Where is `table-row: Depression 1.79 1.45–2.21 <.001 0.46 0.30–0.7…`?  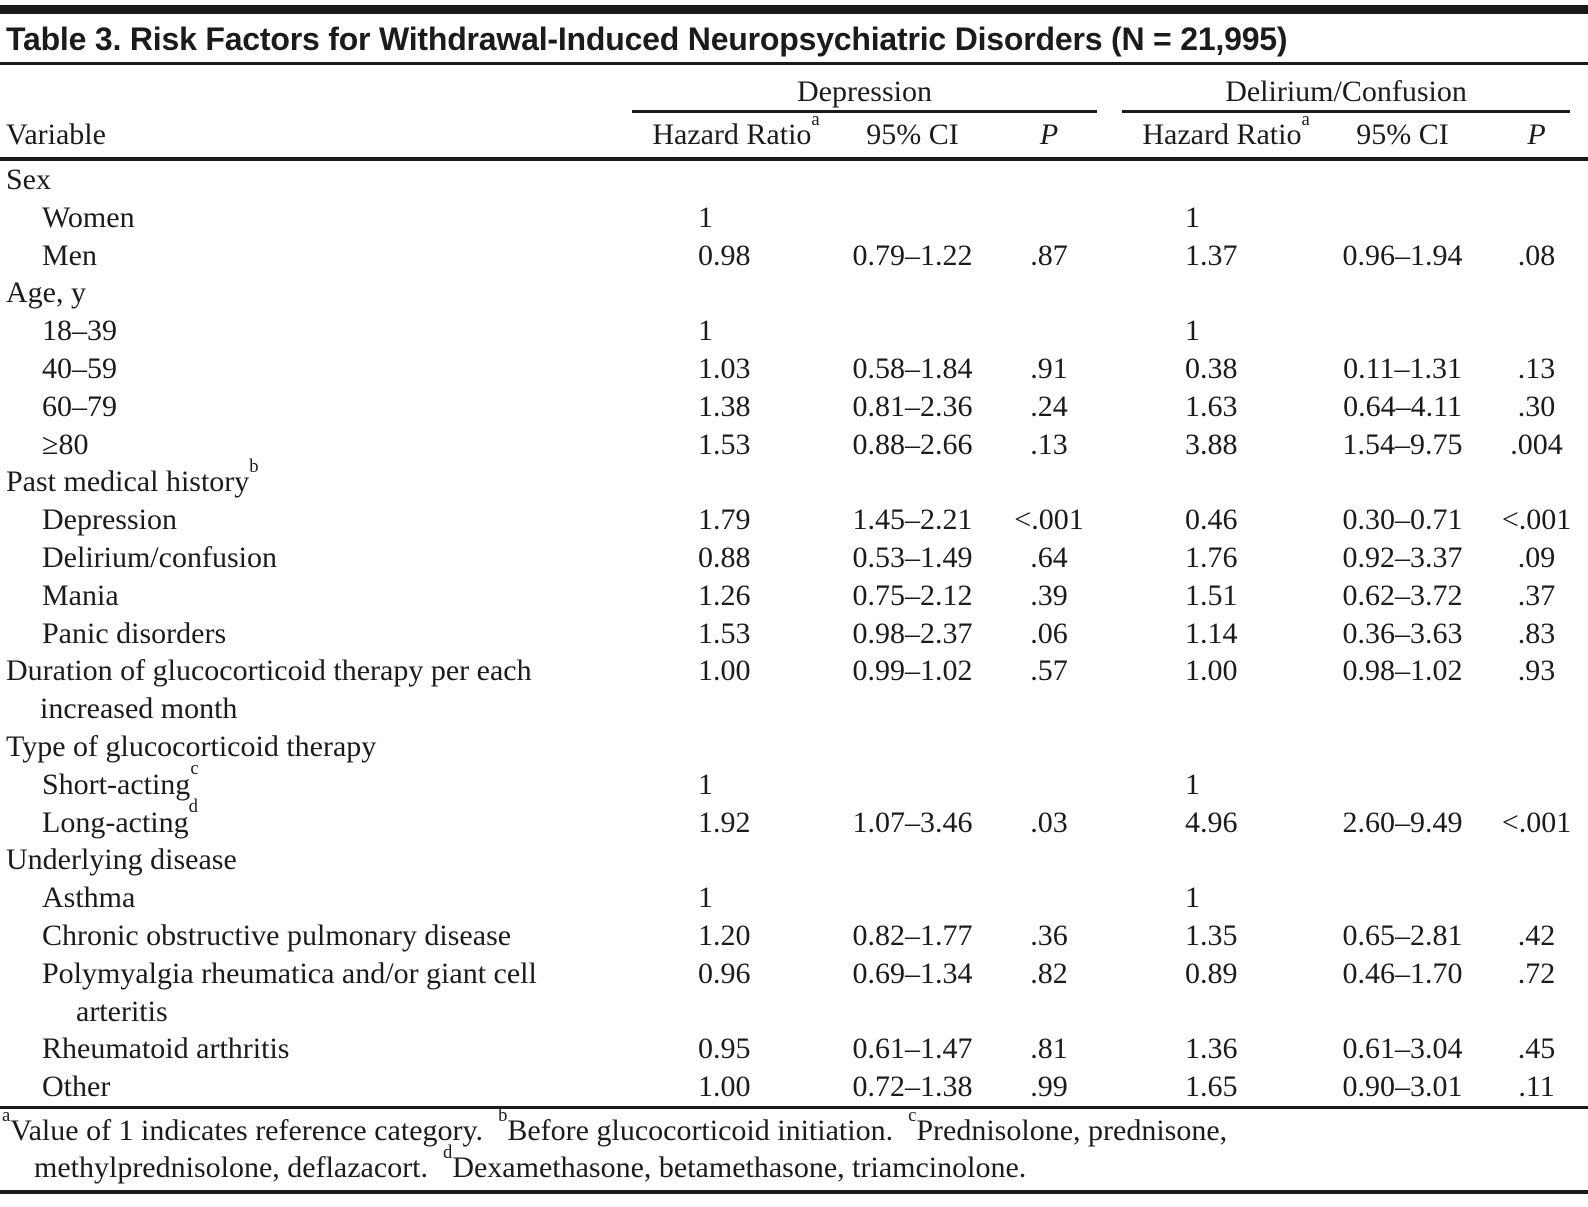 table-row: Depression 1.79 1.45–2.21 <.001 0.46 0.30–0.7… is located at coordinates (794, 520).